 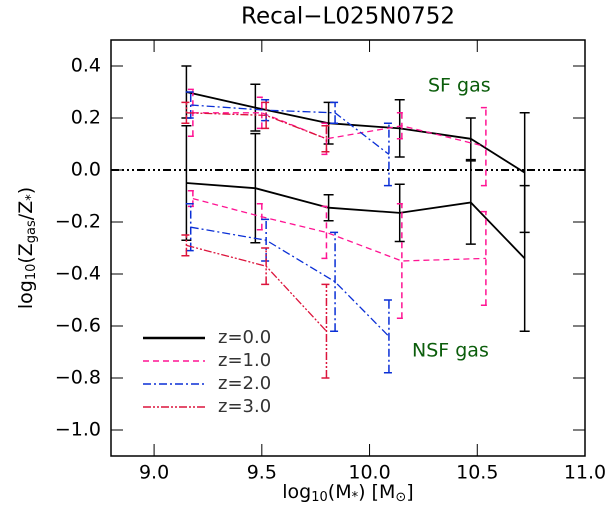 What do you see at coordinates (154, 473) in the screenshot?
I see `x-tick-label: 9.0` at bounding box center [154, 473].